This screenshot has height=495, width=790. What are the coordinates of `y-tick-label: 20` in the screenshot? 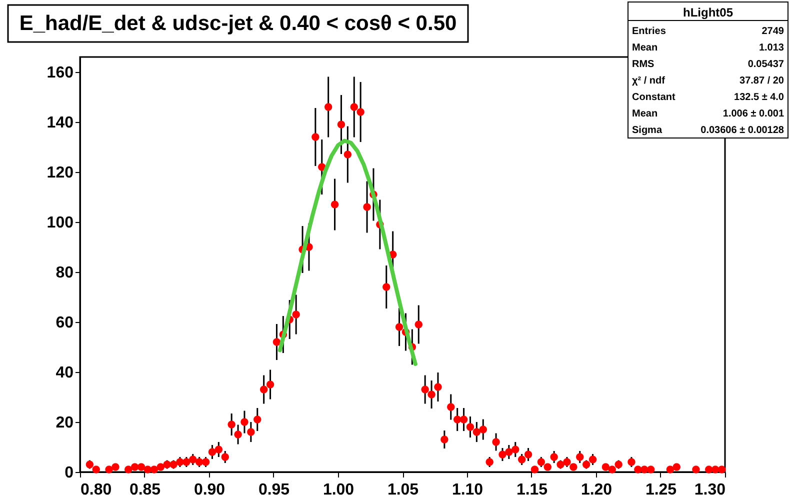 It's located at (65, 423).